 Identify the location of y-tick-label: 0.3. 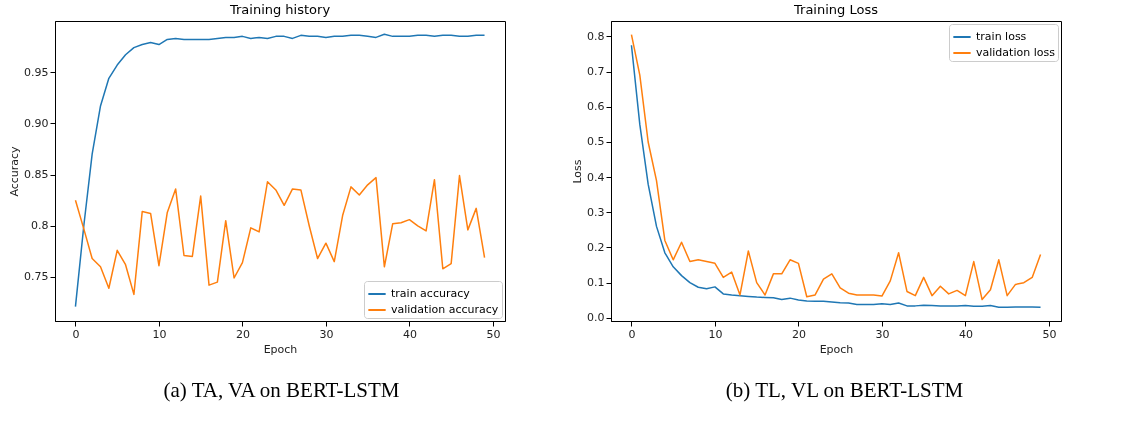
(596, 212).